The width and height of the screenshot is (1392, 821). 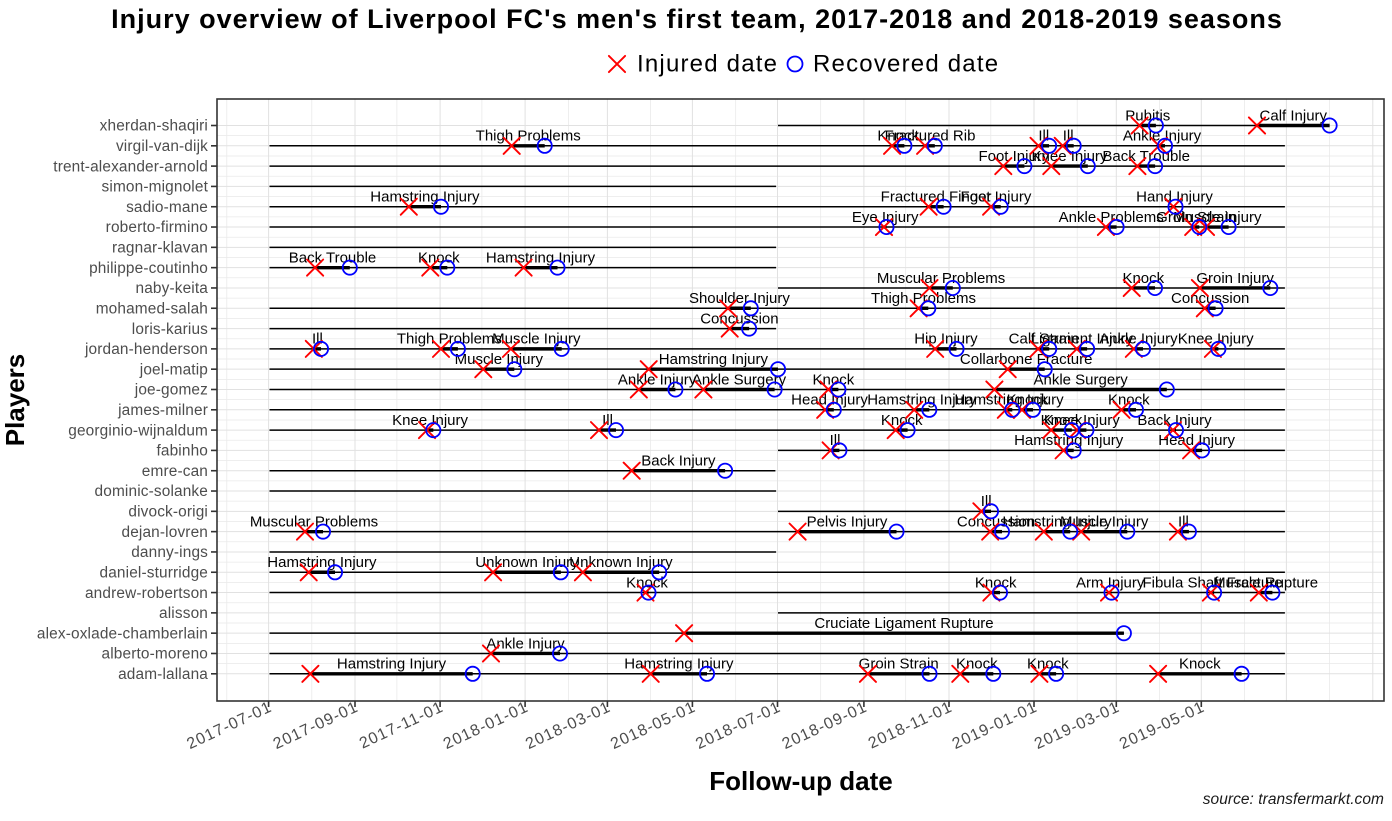 I want to click on svg-text: virgil-van-dijk, so click(x=162, y=146).